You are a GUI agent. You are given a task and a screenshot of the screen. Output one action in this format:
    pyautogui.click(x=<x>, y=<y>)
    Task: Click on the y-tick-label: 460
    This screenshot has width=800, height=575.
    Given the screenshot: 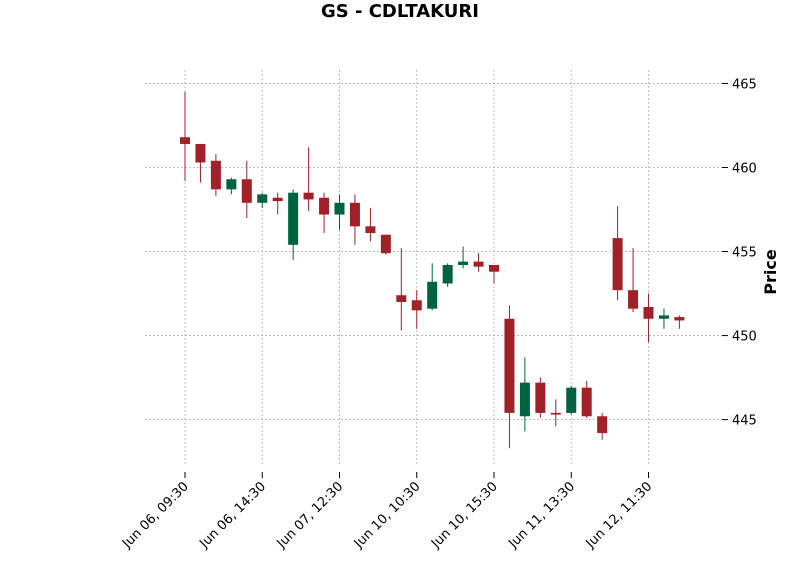 What is the action you would take?
    pyautogui.click(x=744, y=168)
    